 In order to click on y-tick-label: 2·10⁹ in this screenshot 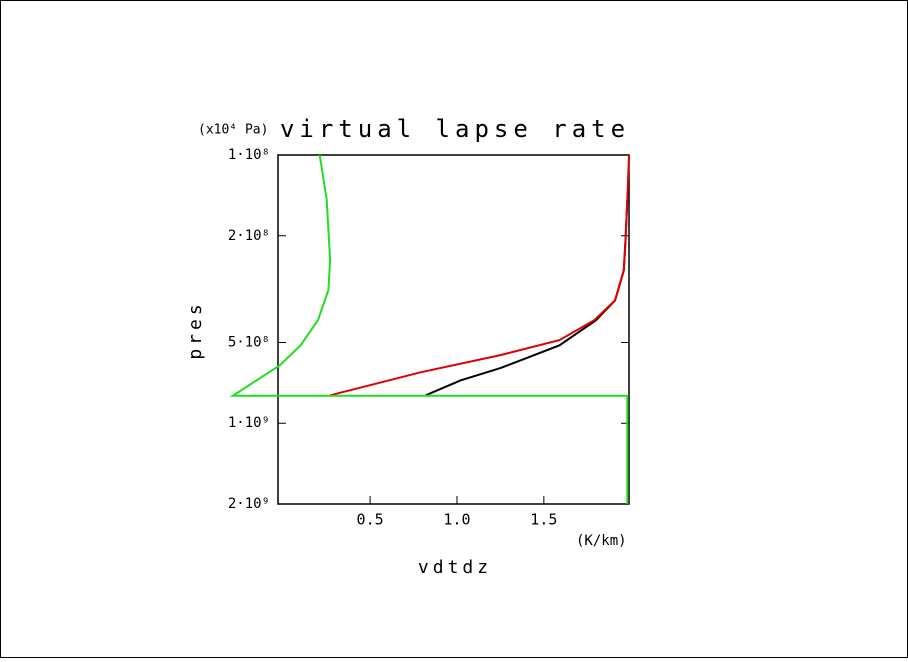, I will do `click(249, 504)`.